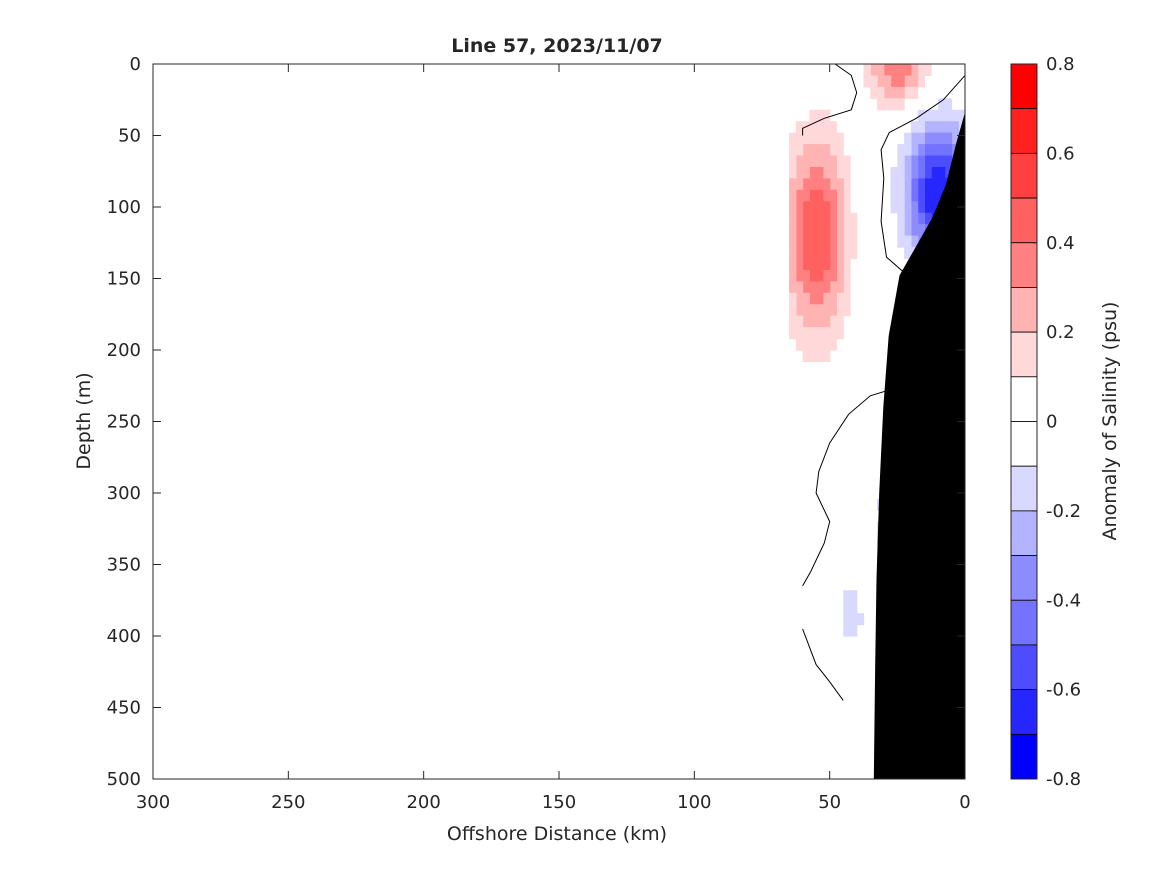 This screenshot has height=875, width=1167. I want to click on x-tick-label: 200, so click(423, 802).